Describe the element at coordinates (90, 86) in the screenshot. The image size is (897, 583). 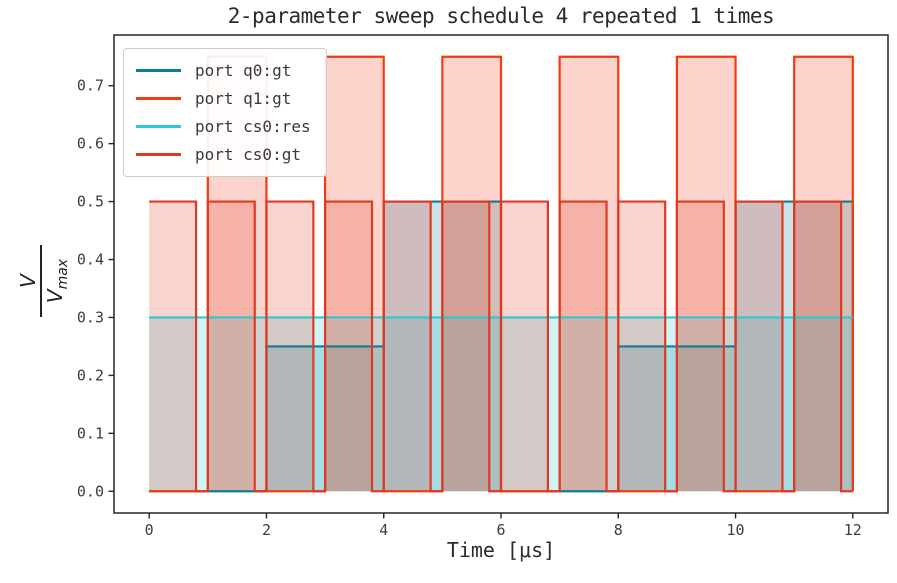
I see `y-tick-label-0.7: 0.7` at that location.